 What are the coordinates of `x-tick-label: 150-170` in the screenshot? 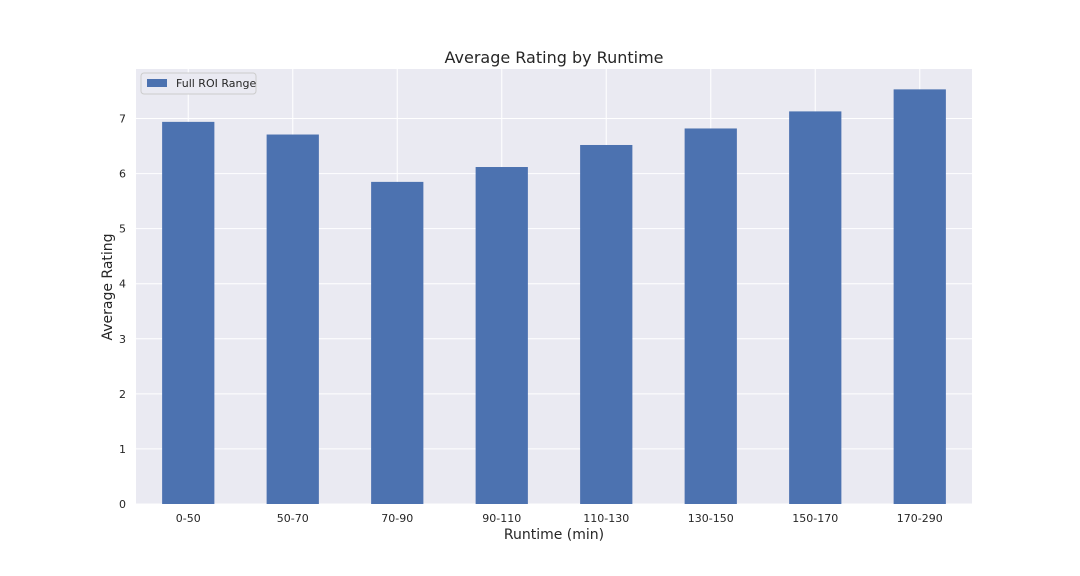 It's located at (815, 518).